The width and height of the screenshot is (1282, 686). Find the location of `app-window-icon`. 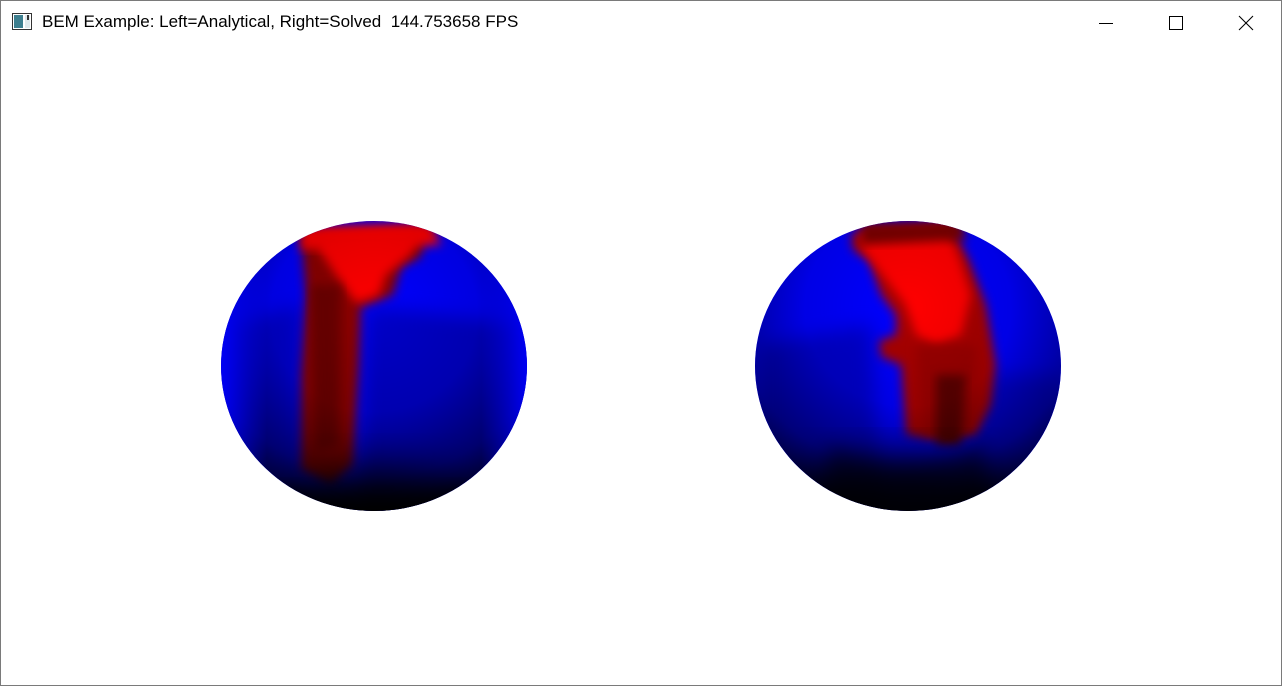

app-window-icon is located at coordinates (22, 21).